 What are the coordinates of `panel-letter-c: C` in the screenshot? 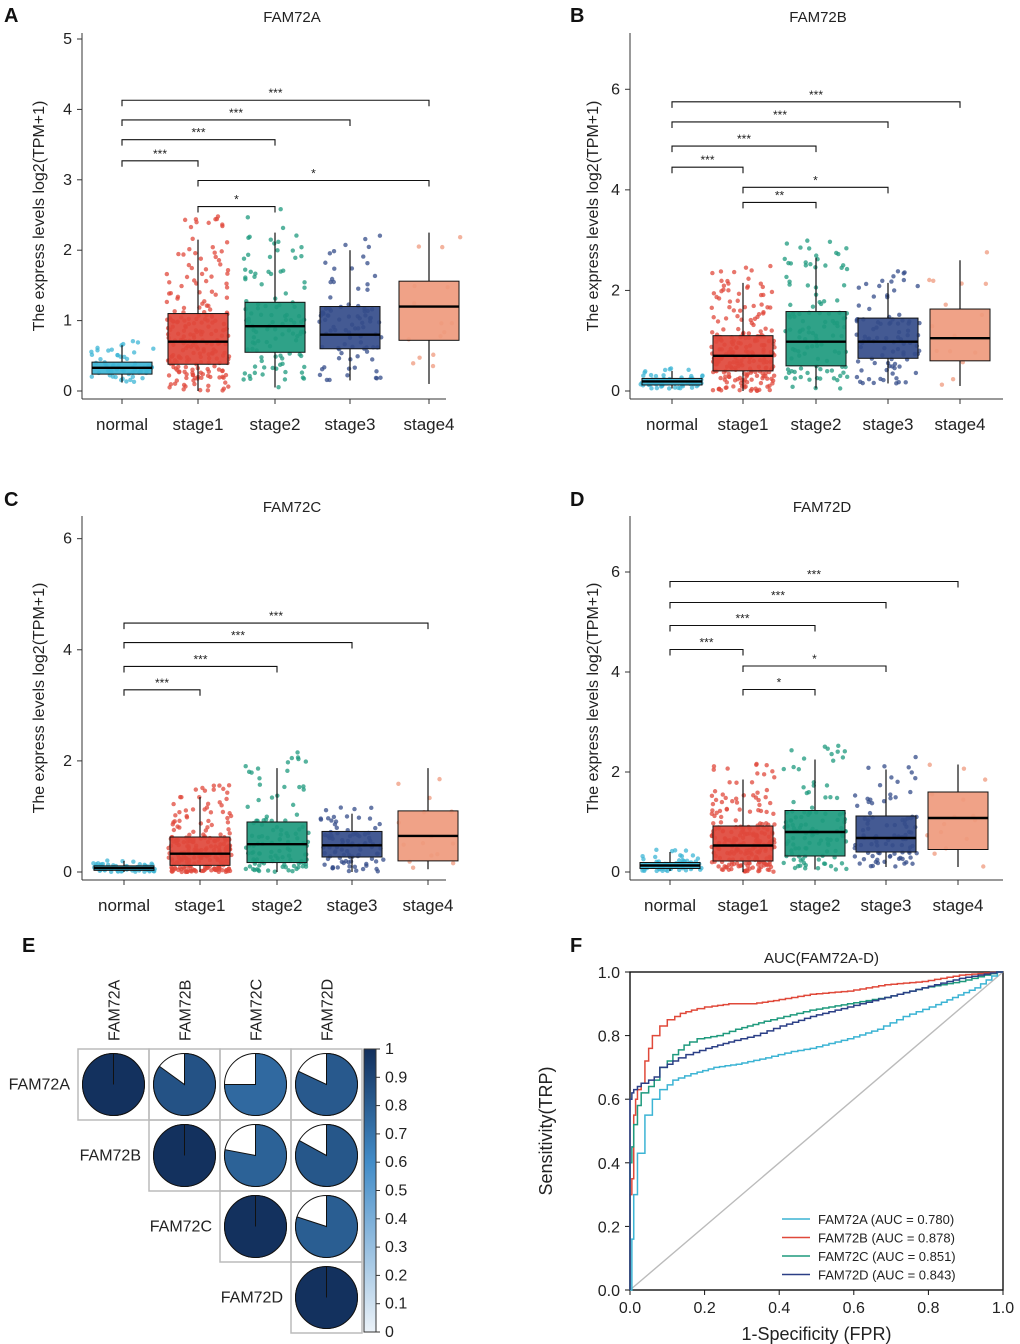 It's located at (11, 500).